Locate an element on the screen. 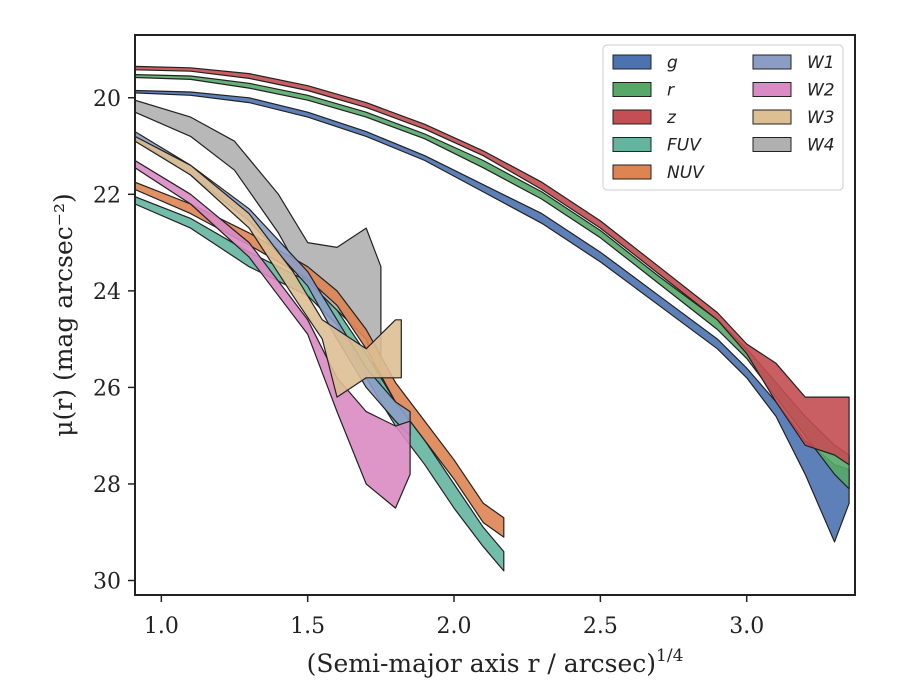  legend-swatch-w4 is located at coordinates (772, 144).